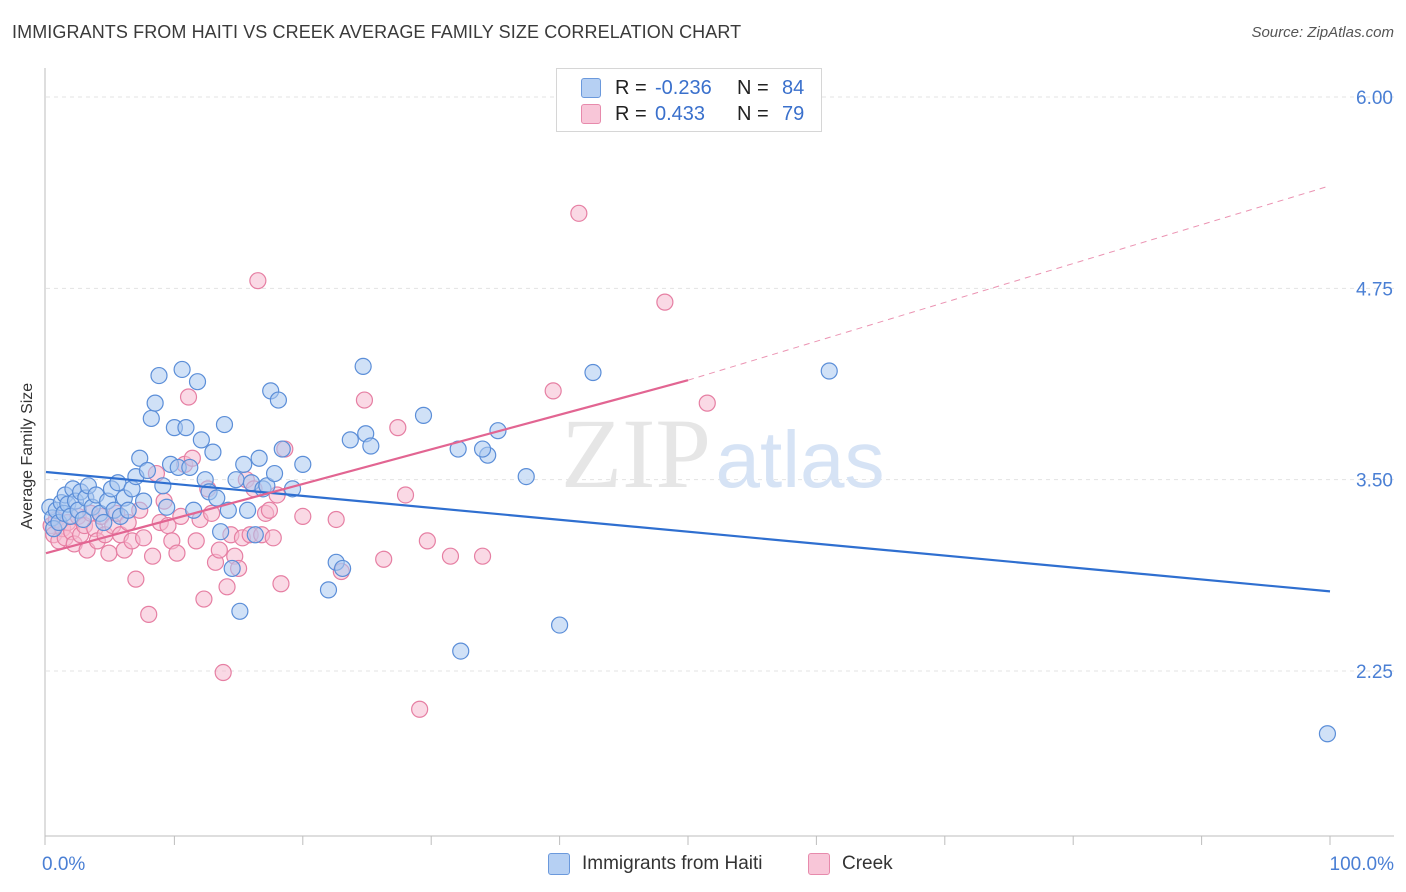 The width and height of the screenshot is (1406, 892). What do you see at coordinates (591, 88) in the screenshot?
I see `legend-swatch-haiti` at bounding box center [591, 88].